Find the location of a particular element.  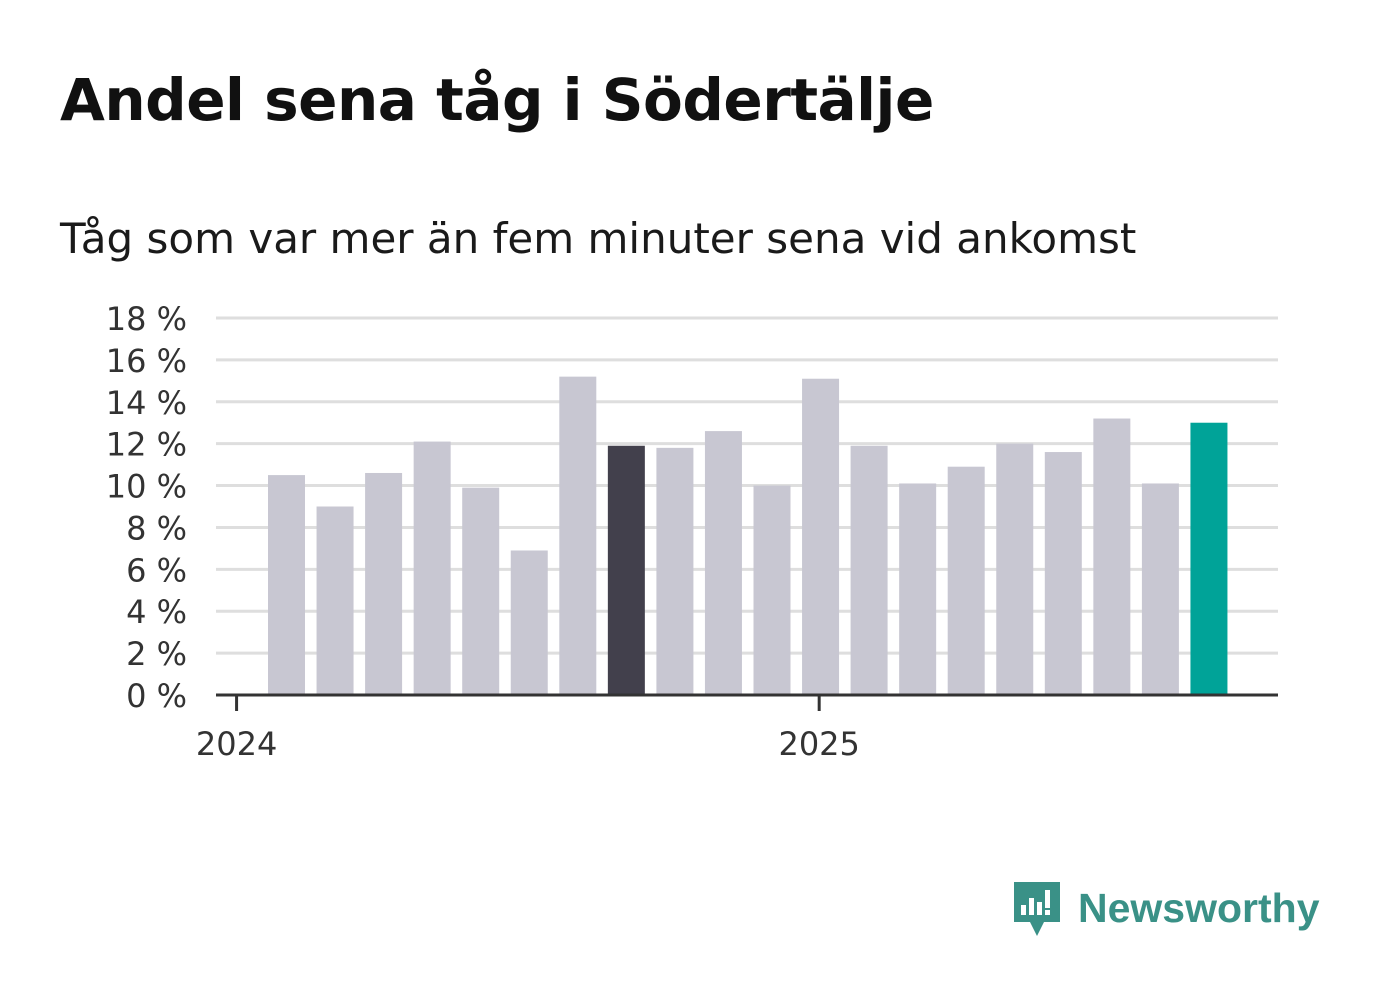

chart-title: Andel sena tåg i Södertälje is located at coordinates (497, 100).